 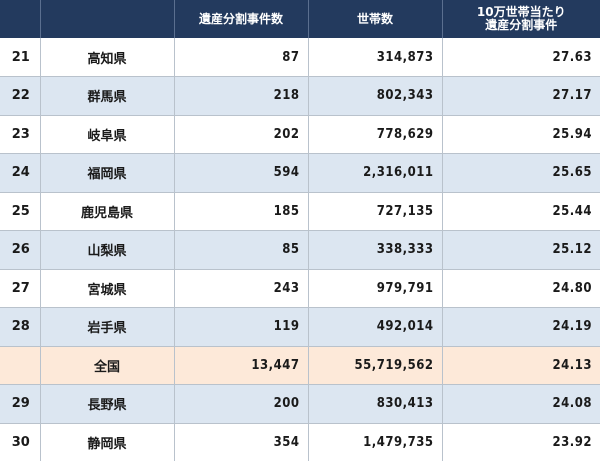 I want to click on cases-cell: 200, so click(x=241, y=404).